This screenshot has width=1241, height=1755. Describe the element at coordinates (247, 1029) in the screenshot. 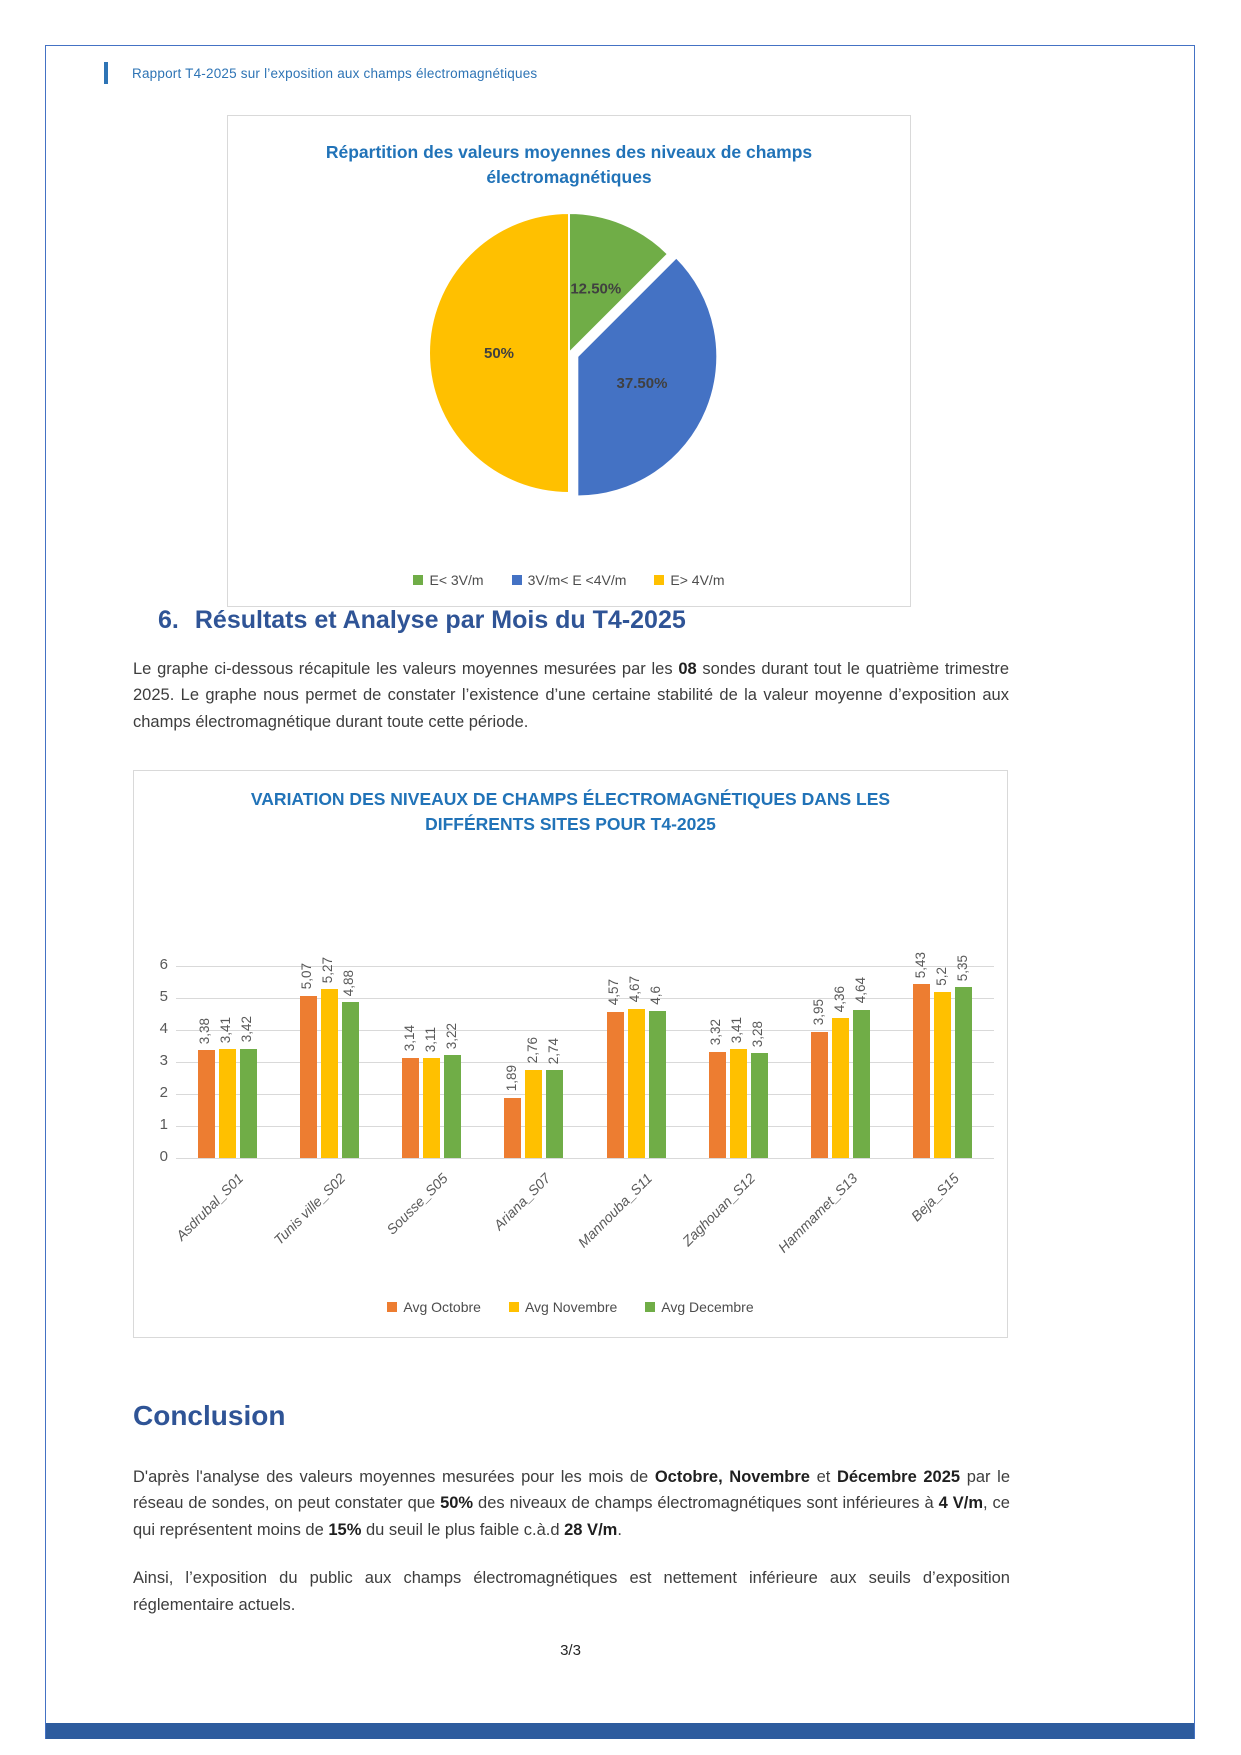

I see `bar-value-label: 3,42` at that location.